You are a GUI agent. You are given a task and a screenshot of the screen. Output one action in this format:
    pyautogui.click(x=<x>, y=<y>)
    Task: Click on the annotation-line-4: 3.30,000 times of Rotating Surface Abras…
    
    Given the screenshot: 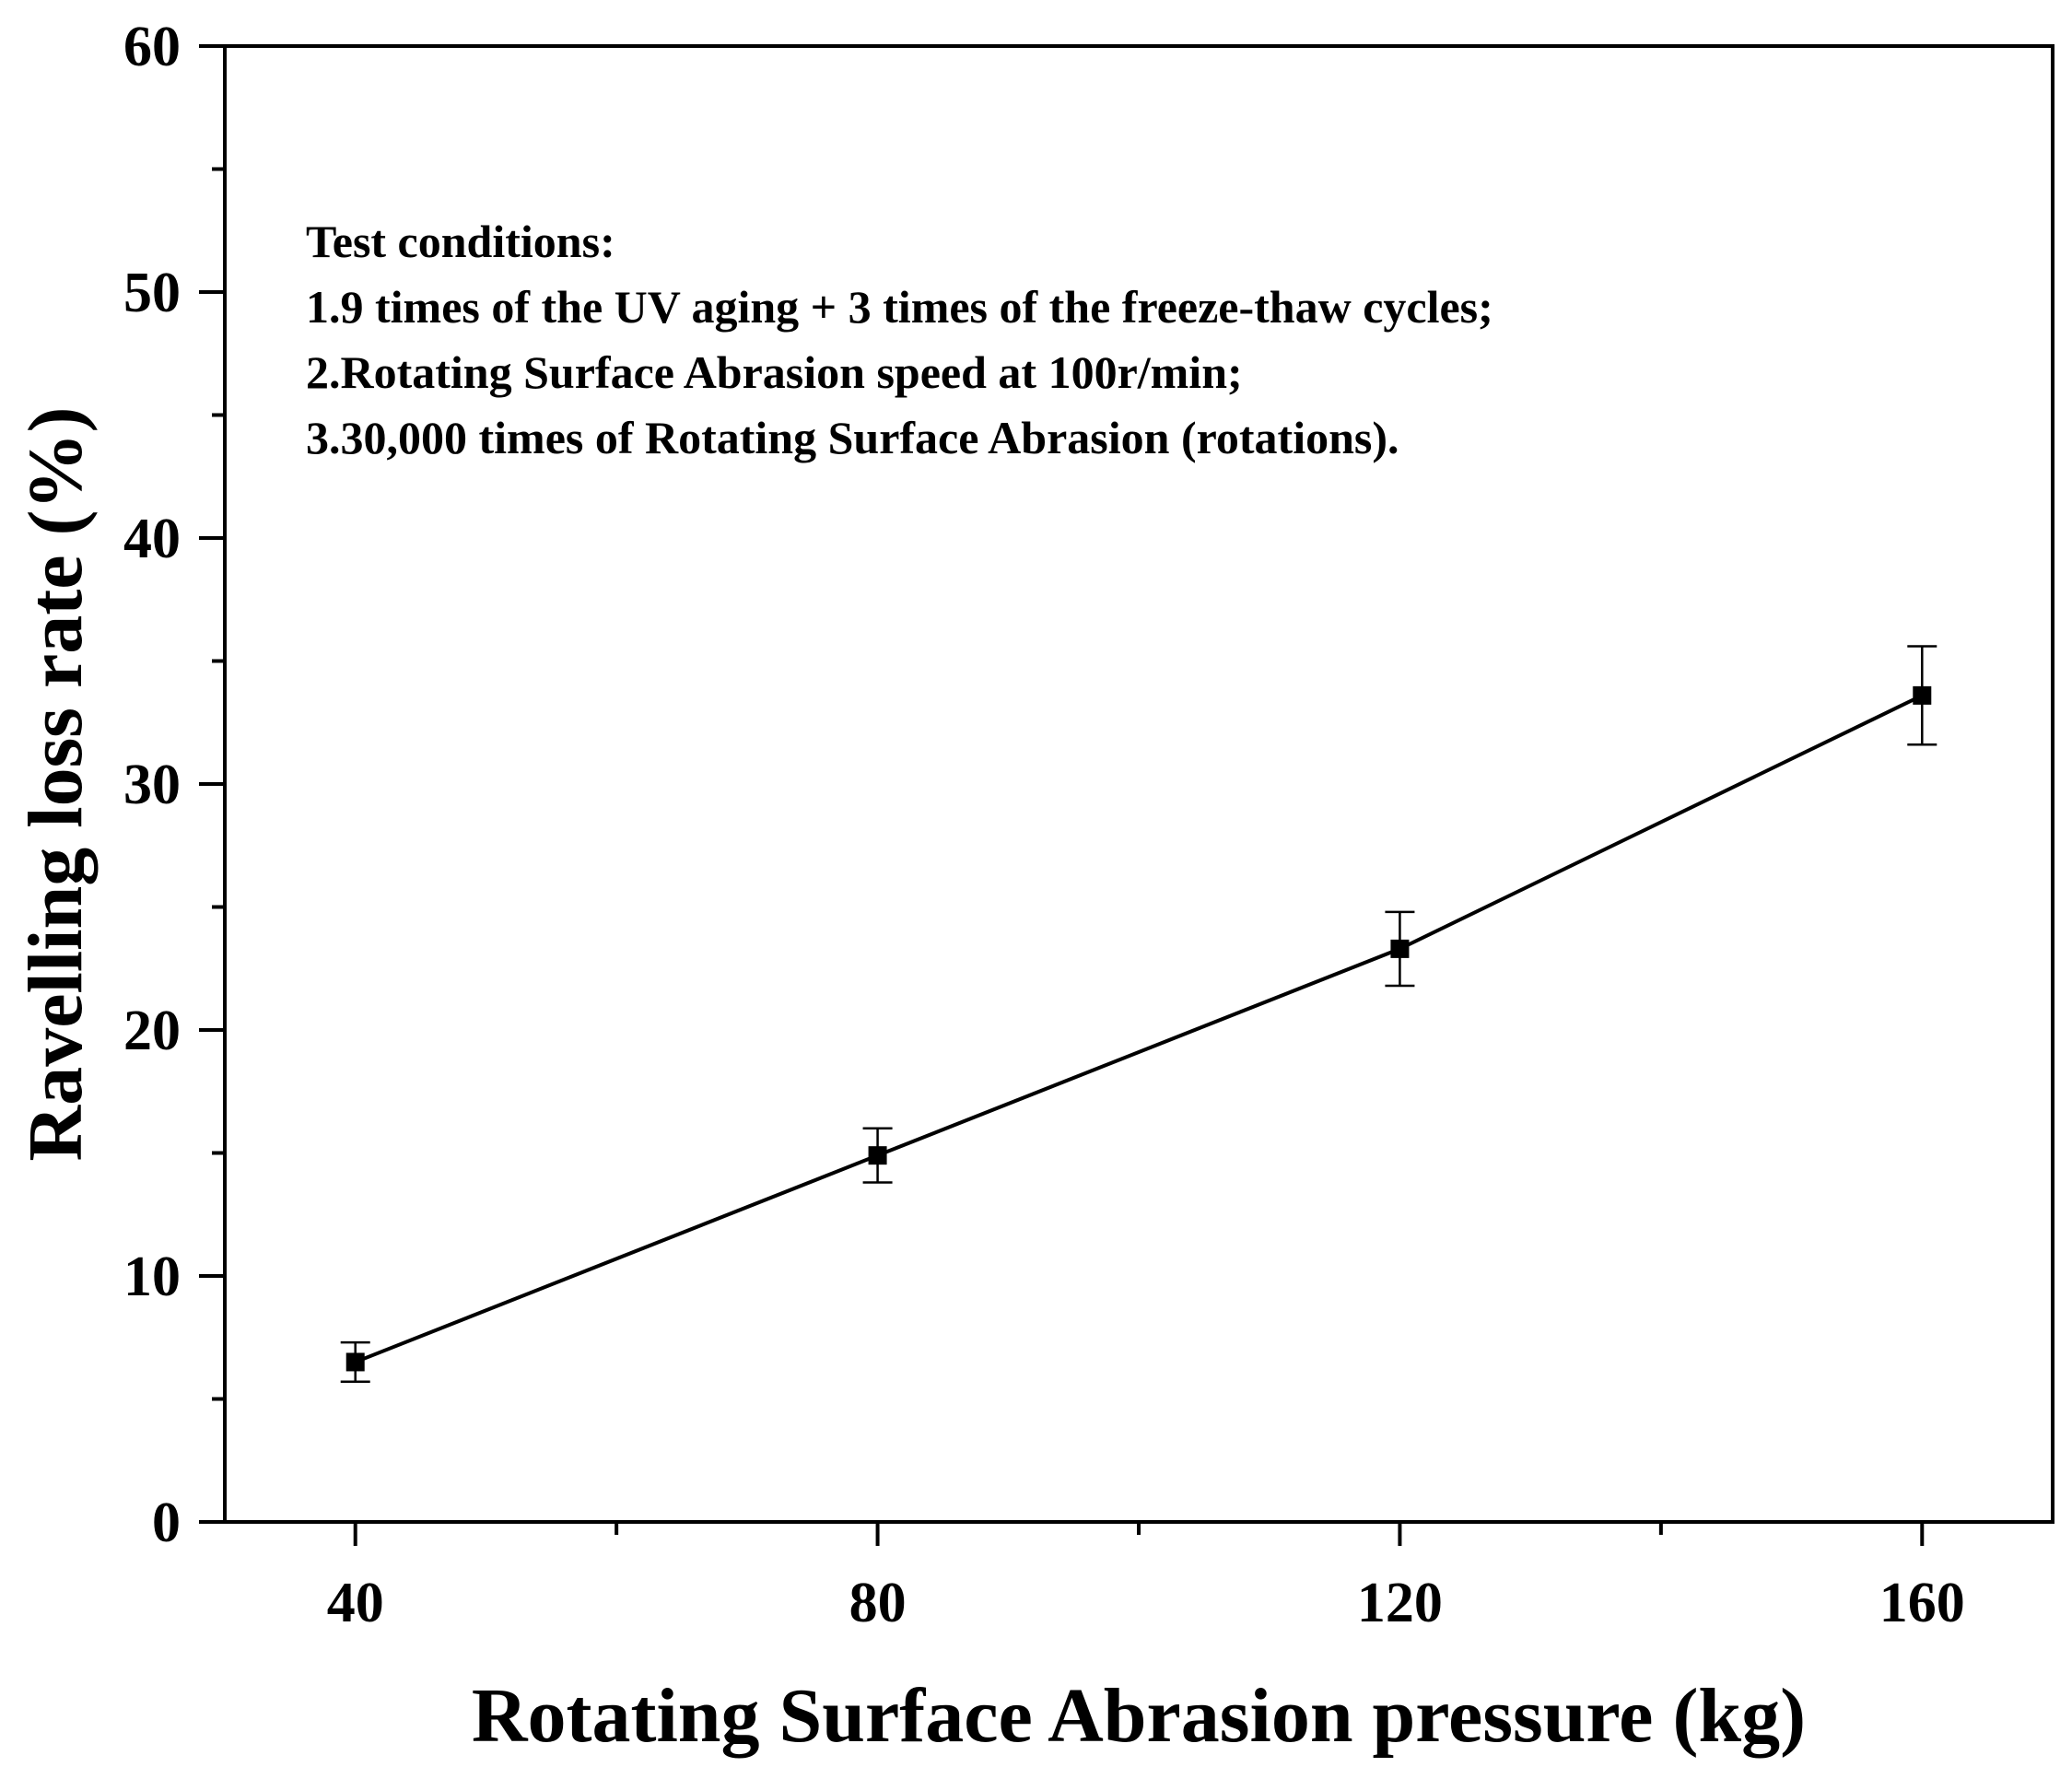 What is the action you would take?
    pyautogui.click(x=852, y=438)
    